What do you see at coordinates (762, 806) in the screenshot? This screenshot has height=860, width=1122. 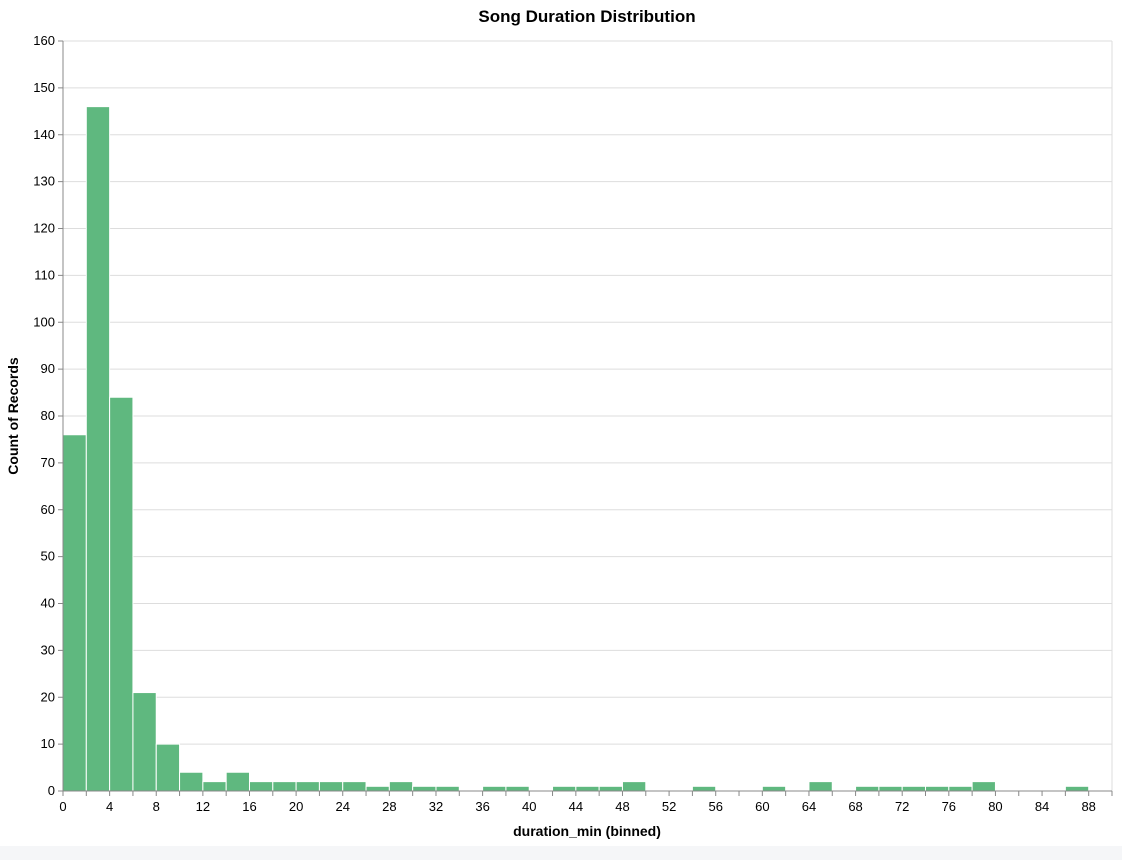 I see `x-tick-label: 60` at bounding box center [762, 806].